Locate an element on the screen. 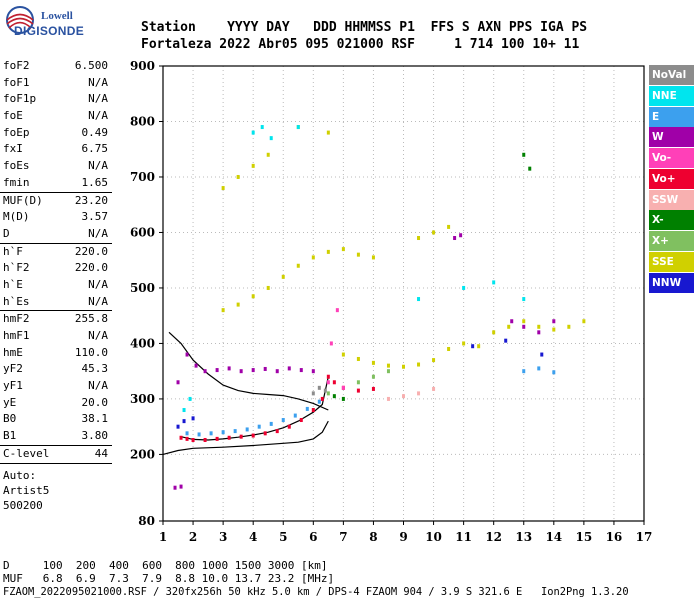 This screenshot has height=600, width=700. param-name: hmF2 is located at coordinates (16, 319).